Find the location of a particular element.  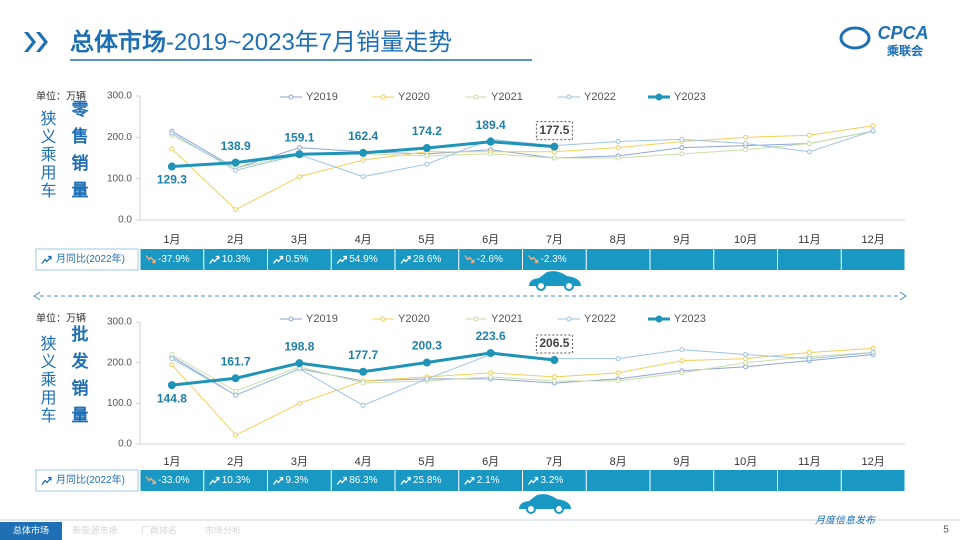

yoy-value: 10.3% is located at coordinates (236, 480).